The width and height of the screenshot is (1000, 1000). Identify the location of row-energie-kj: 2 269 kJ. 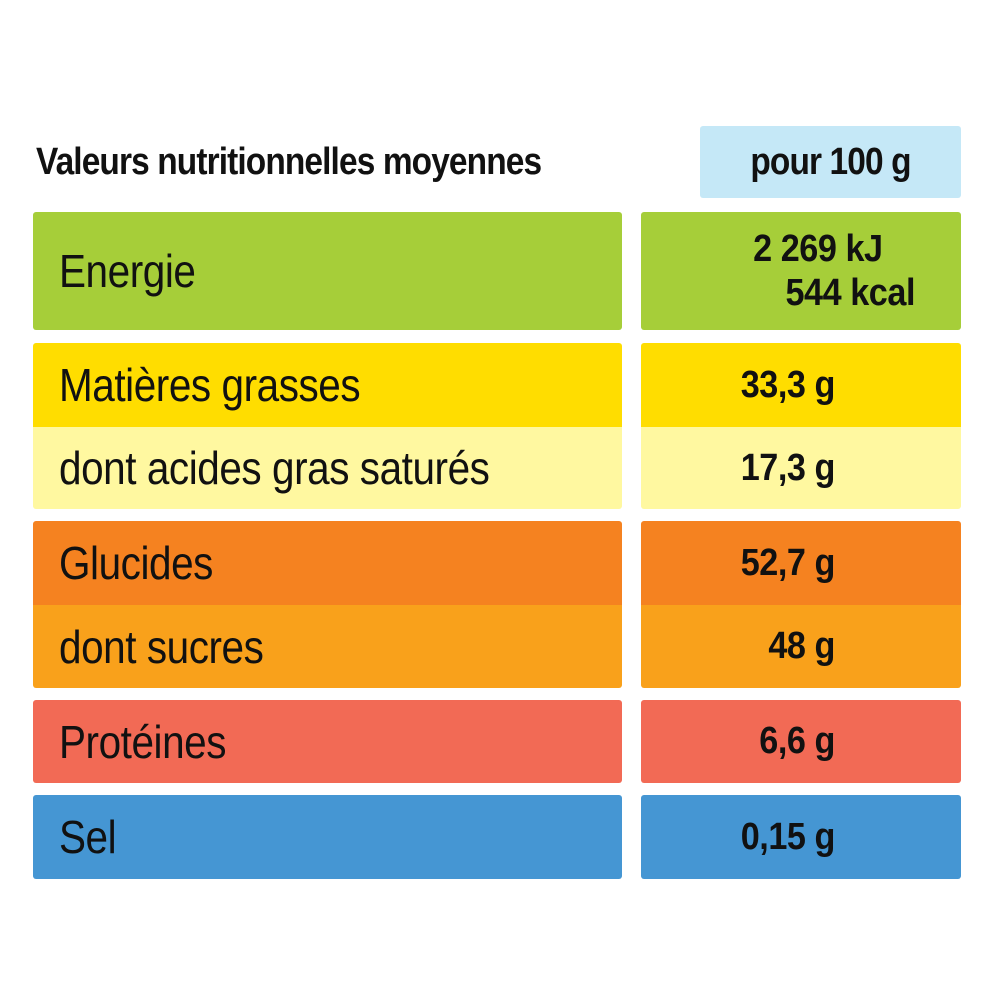
(818, 249).